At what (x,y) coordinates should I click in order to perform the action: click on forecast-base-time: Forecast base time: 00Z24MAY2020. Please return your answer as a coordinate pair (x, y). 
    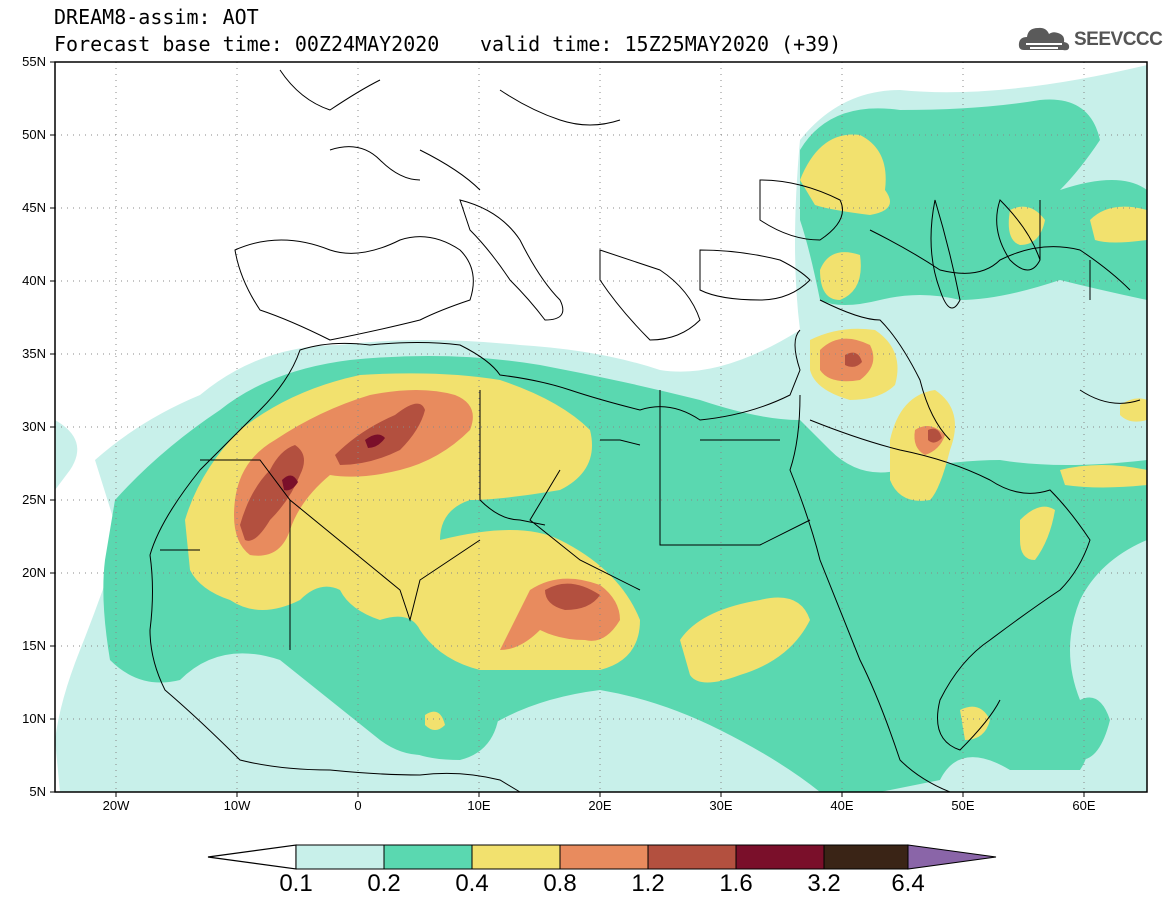
    Looking at the image, I should click on (247, 44).